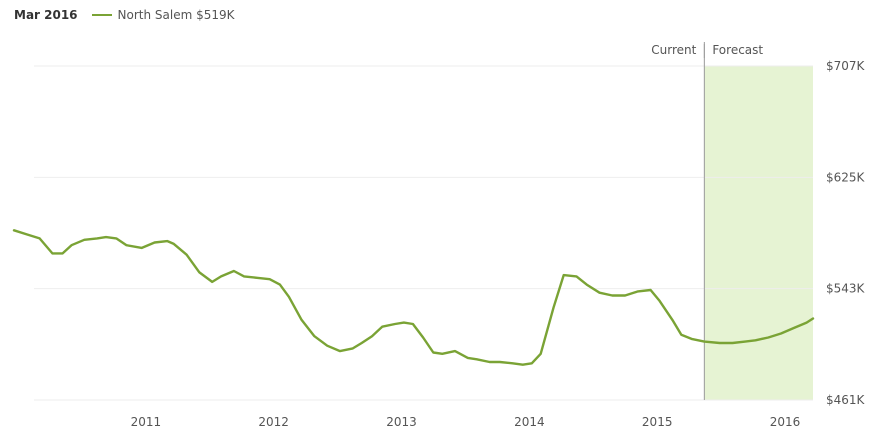  What do you see at coordinates (673, 50) in the screenshot?
I see `current-label: Current` at bounding box center [673, 50].